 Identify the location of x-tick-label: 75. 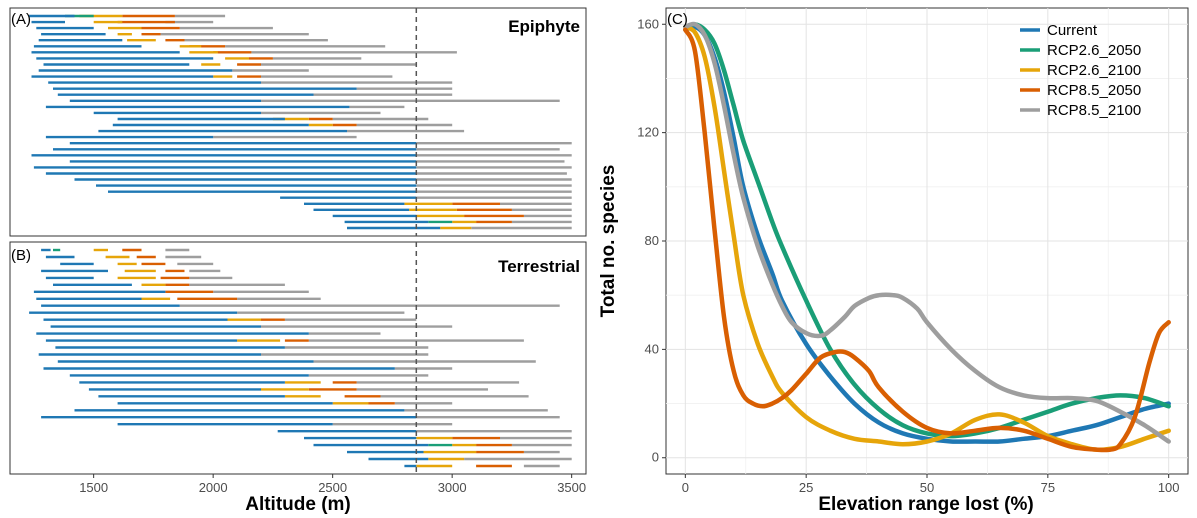
(1048, 487).